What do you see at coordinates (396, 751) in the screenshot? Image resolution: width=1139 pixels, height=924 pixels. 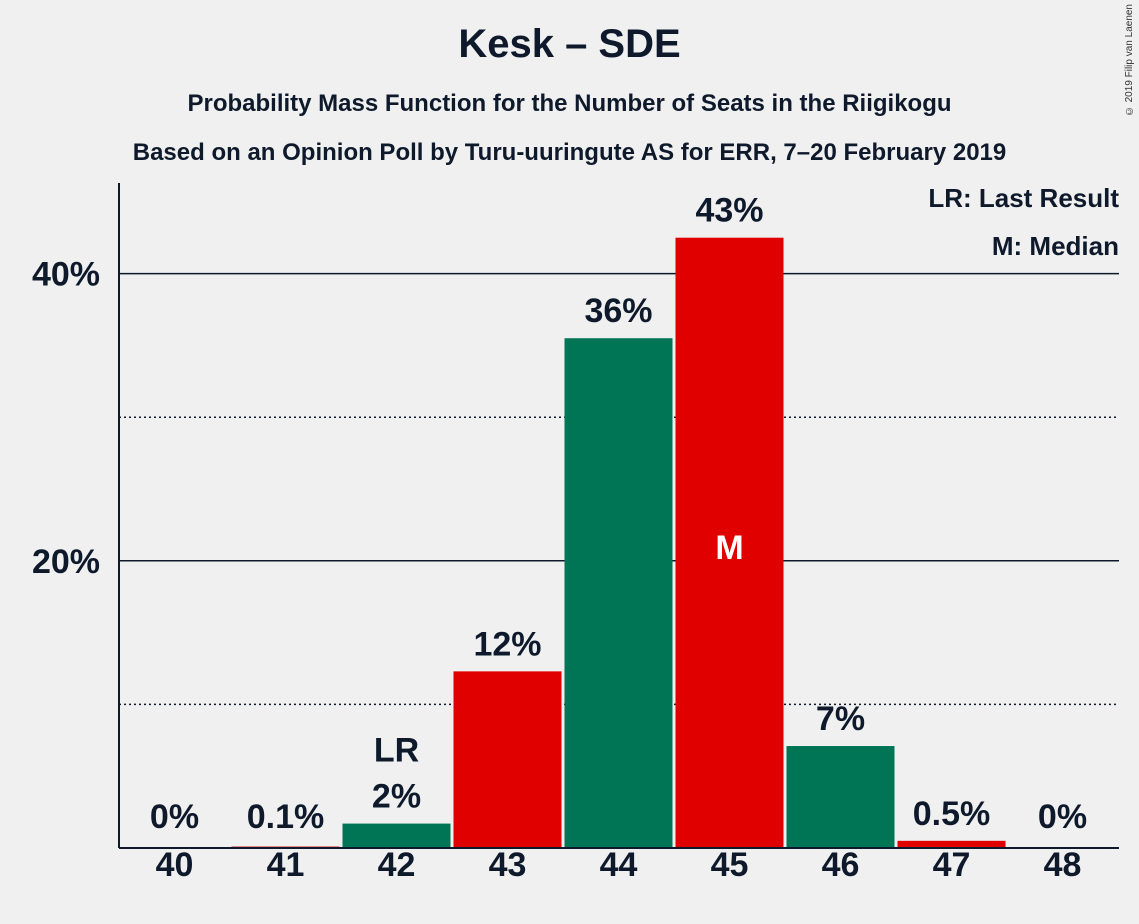 I see `last-result-marker: LR` at bounding box center [396, 751].